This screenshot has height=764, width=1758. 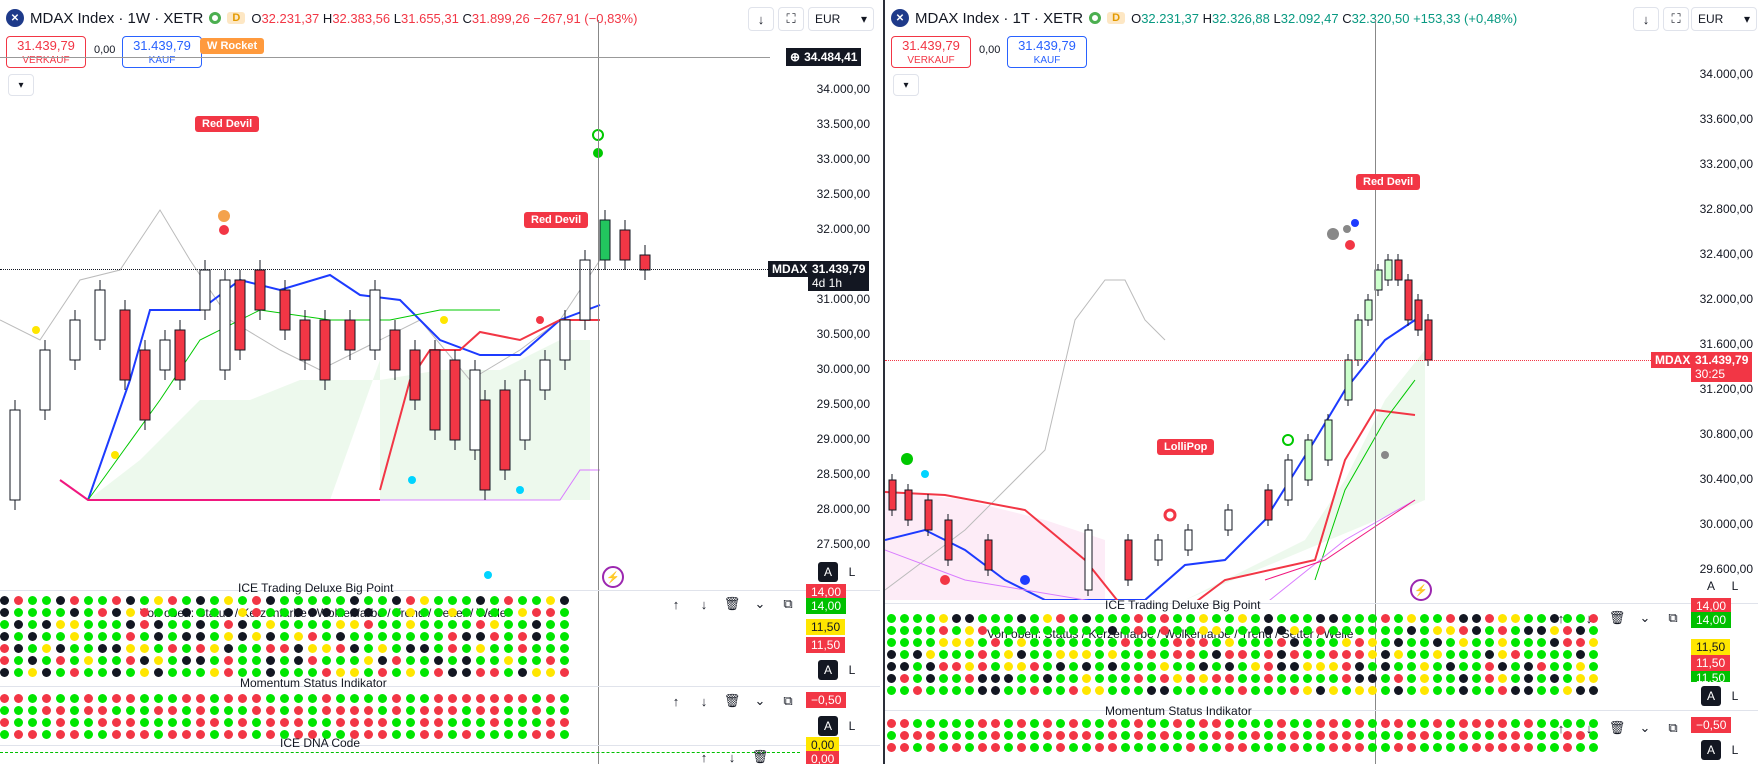 I want to click on indicator-value-badge: −0,50, so click(x=826, y=700).